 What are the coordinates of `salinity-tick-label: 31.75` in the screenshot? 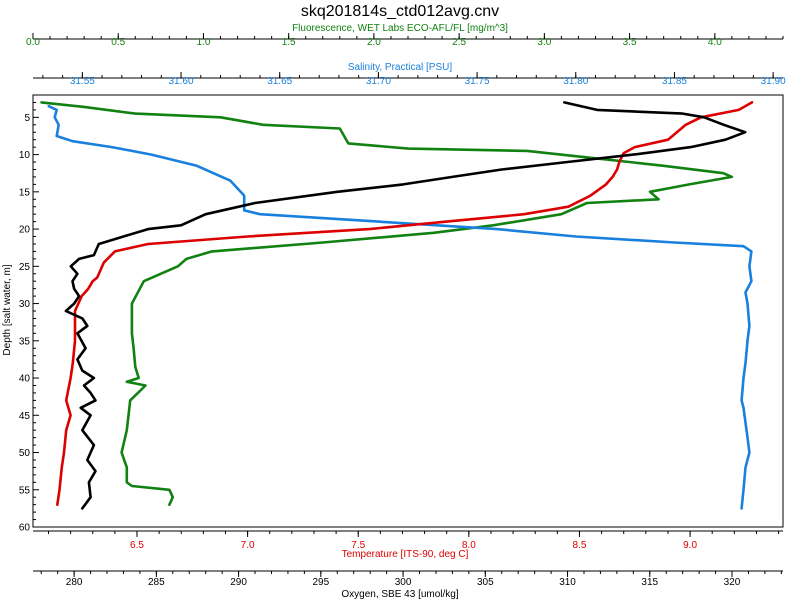 It's located at (477, 81).